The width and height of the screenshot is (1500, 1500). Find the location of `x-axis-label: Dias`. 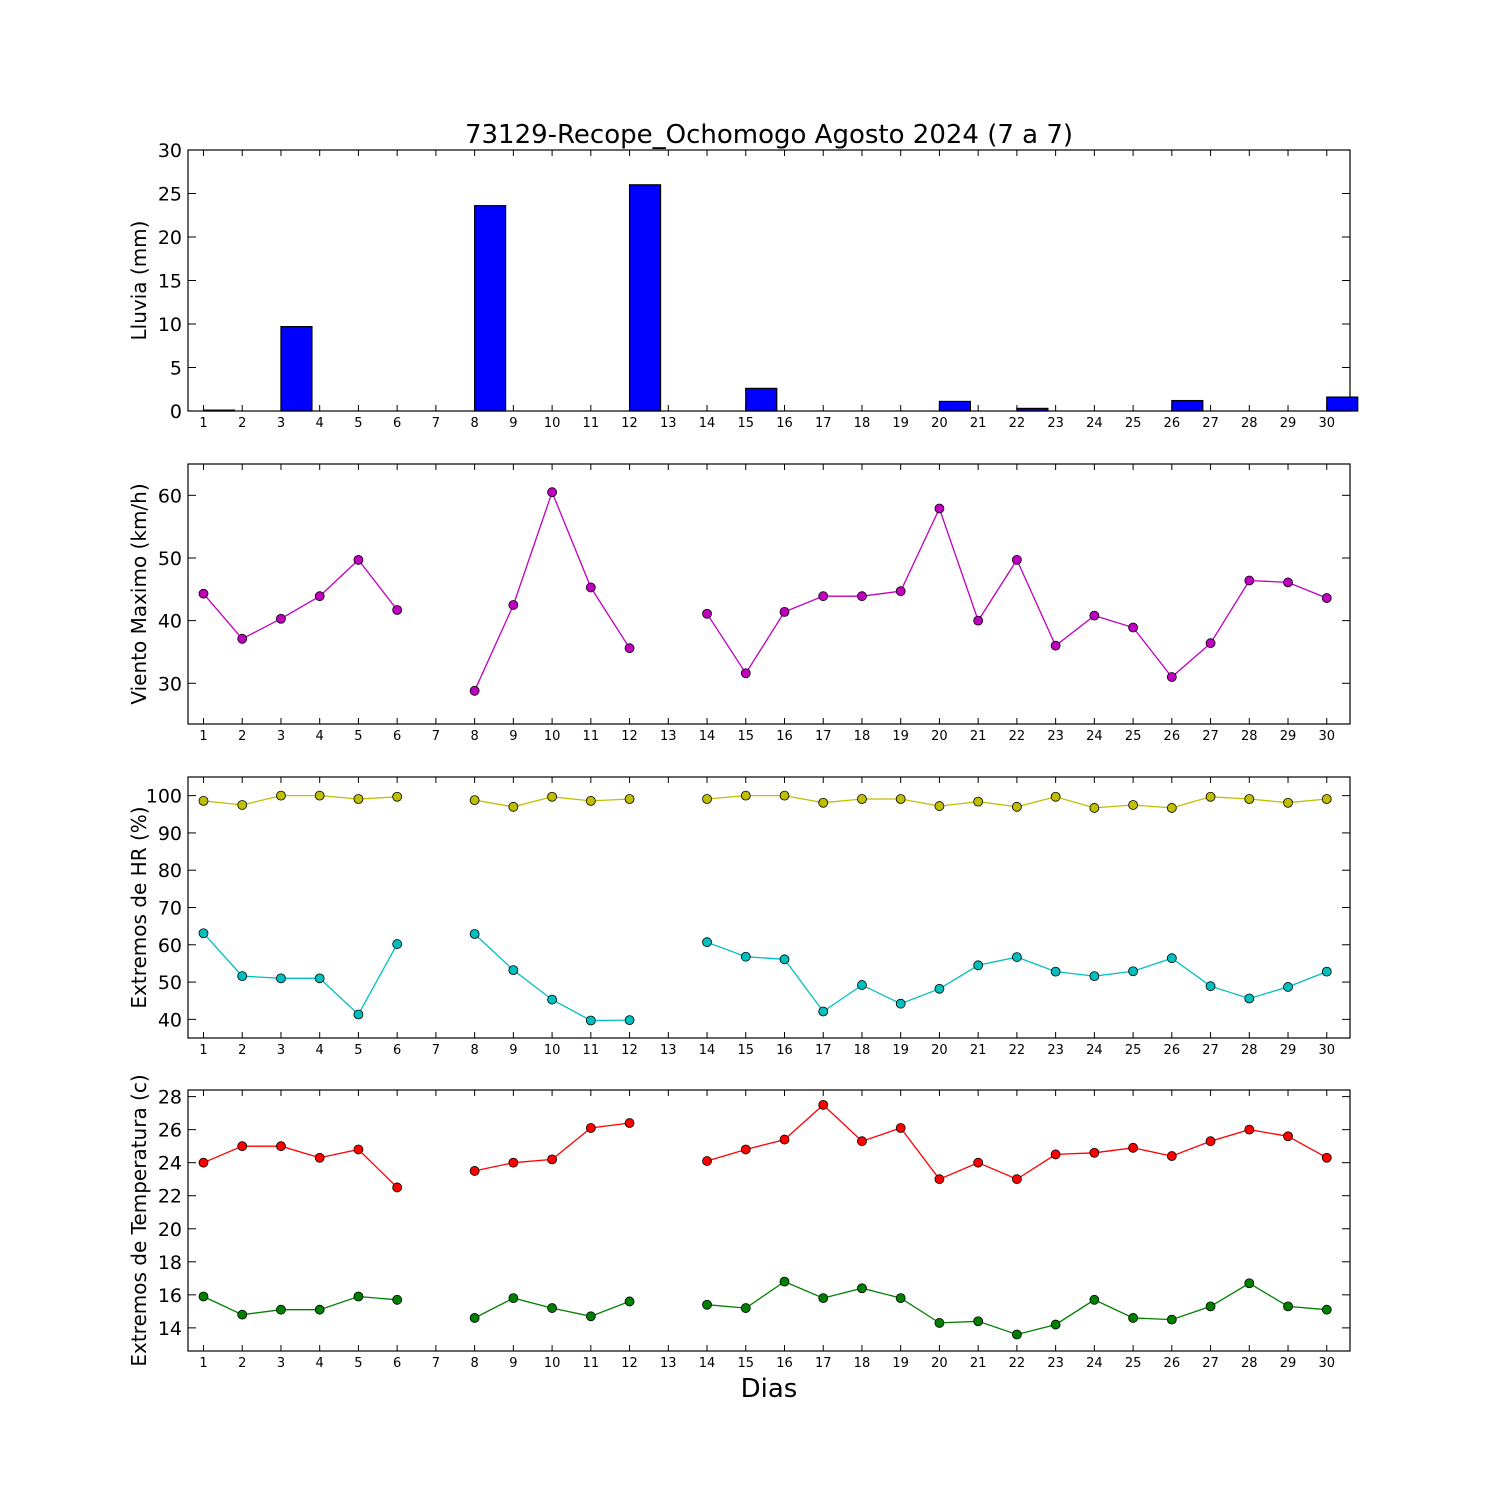

x-axis-label: Dias is located at coordinates (769, 1389).